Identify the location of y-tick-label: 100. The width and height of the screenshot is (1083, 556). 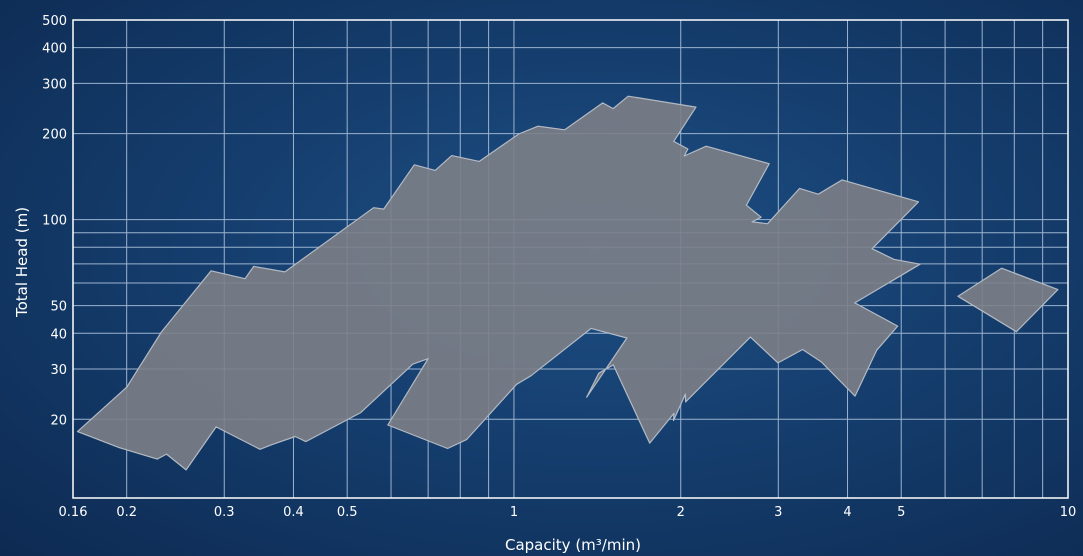
(54, 221).